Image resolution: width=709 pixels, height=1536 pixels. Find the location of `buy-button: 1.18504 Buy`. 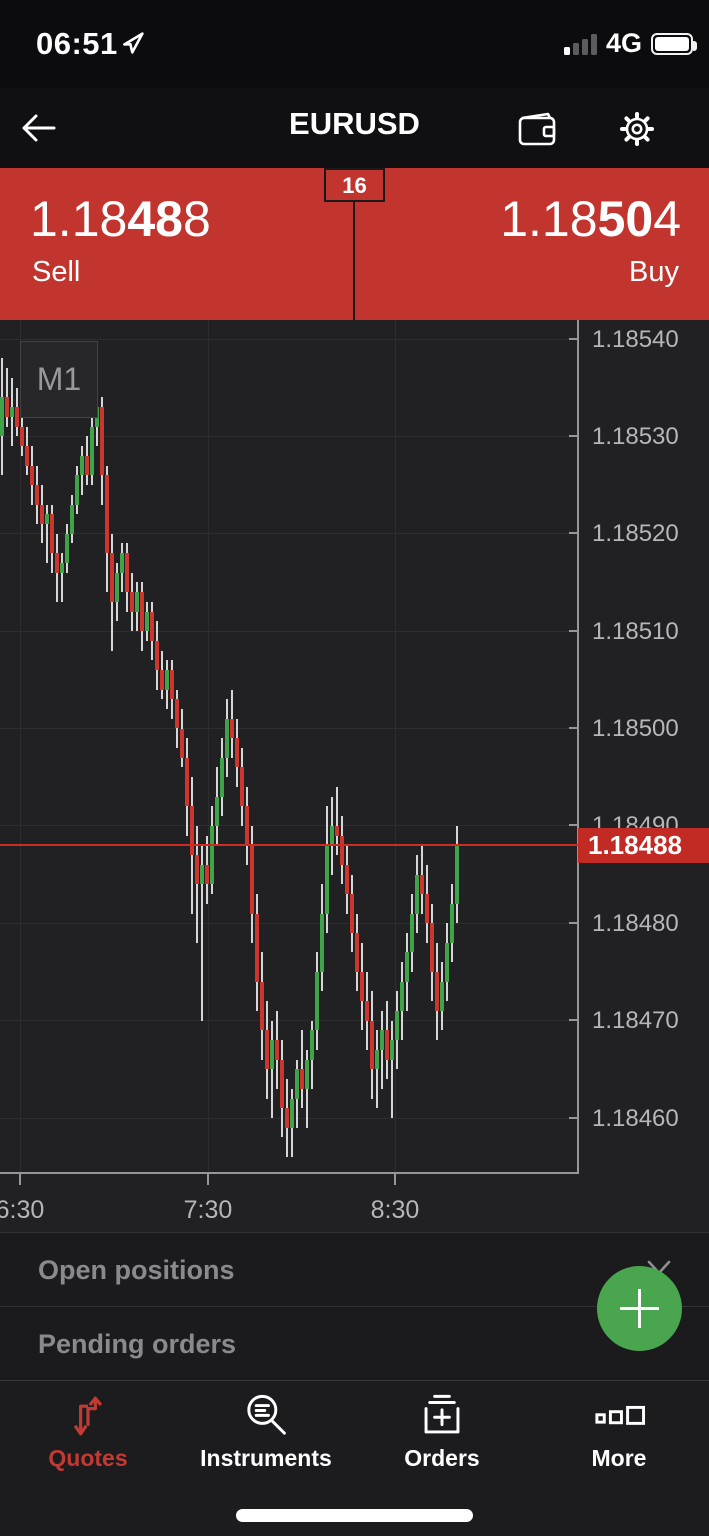

buy-button: 1.18504 Buy is located at coordinates (532, 244).